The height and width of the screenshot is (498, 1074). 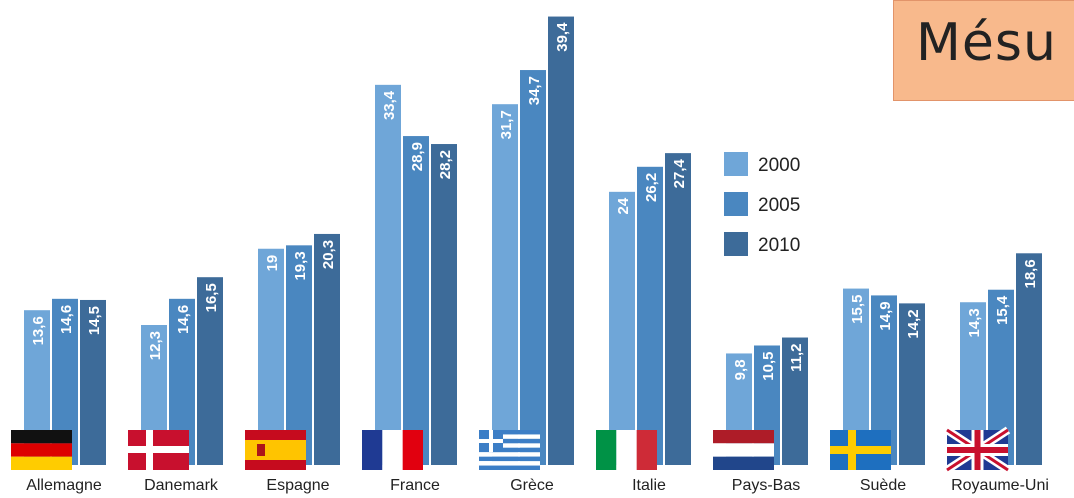 I want to click on bar-value-label: 28,9, so click(x=417, y=156).